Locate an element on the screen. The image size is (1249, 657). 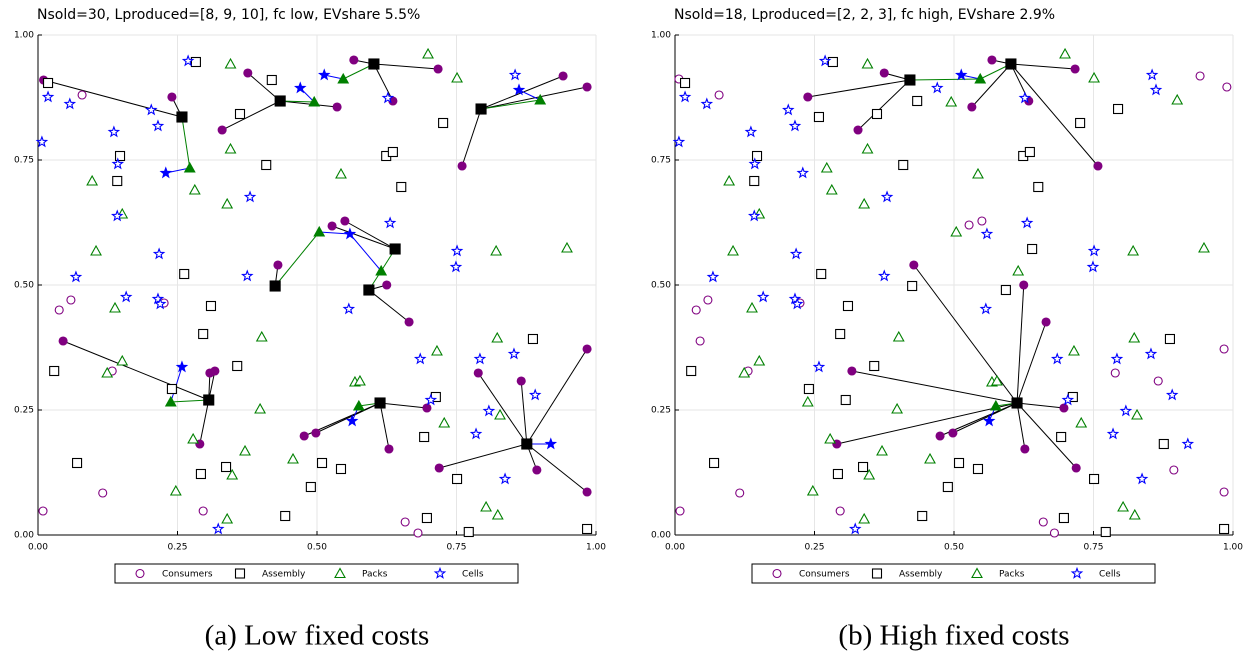
y-tick-label: 1.00 is located at coordinates (661, 36).